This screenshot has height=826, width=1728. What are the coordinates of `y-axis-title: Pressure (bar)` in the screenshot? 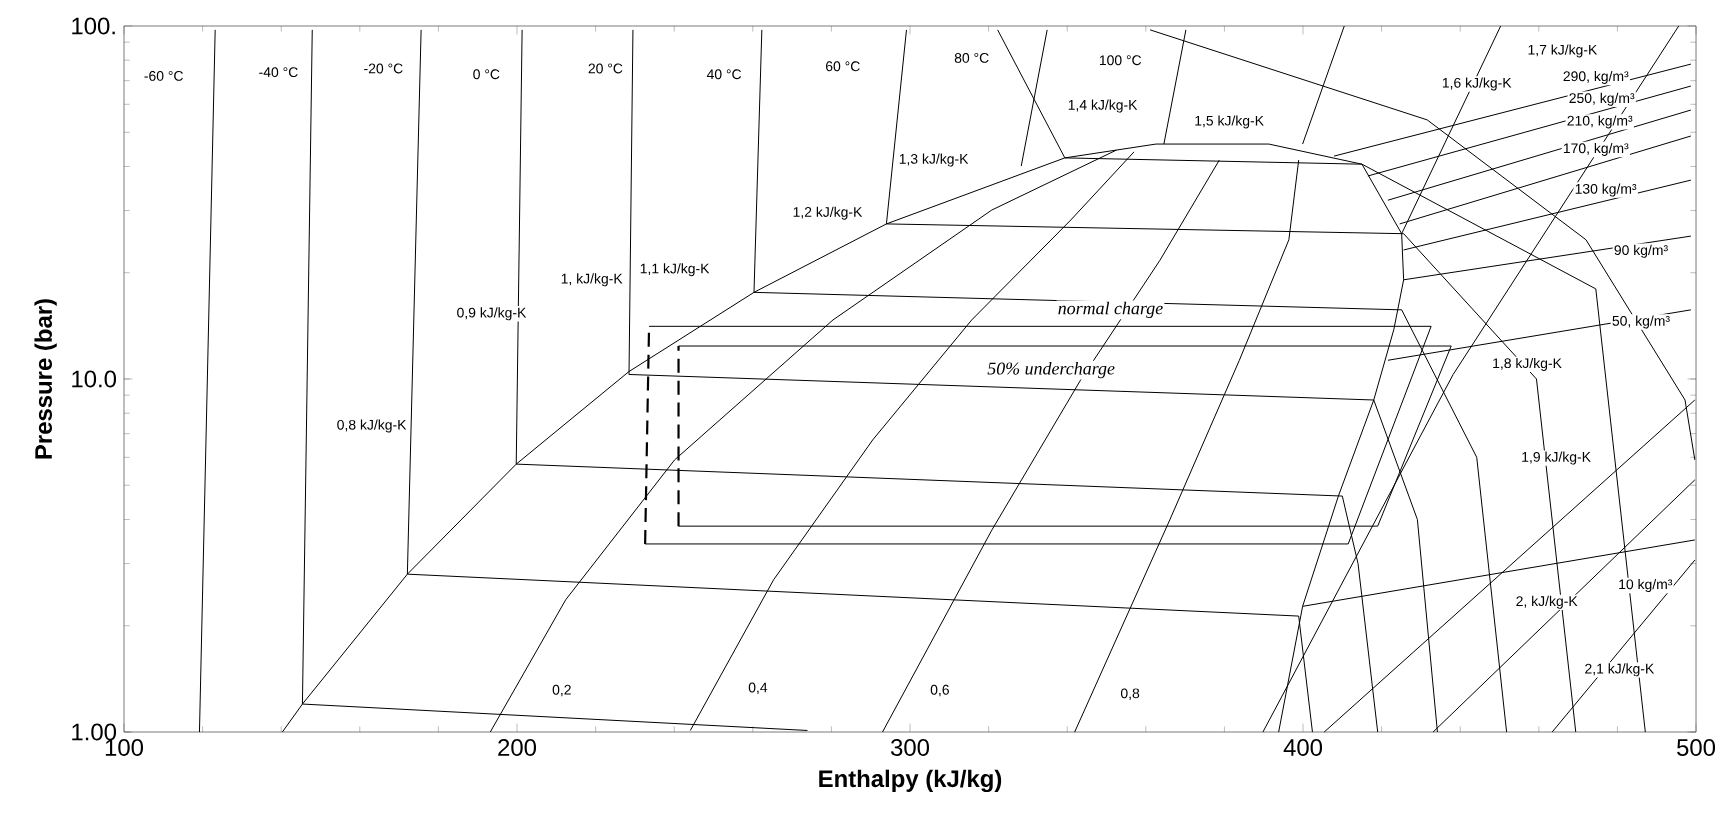 It's located at (45, 379).